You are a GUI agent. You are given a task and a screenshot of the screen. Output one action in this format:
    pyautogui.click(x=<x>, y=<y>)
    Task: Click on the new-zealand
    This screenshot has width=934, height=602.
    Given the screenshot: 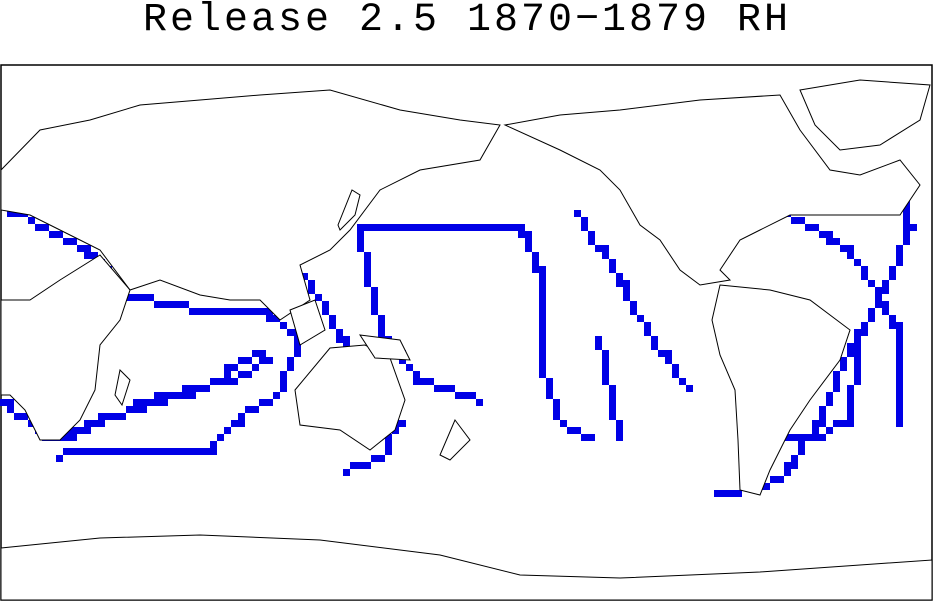 What is the action you would take?
    pyautogui.click(x=455, y=440)
    